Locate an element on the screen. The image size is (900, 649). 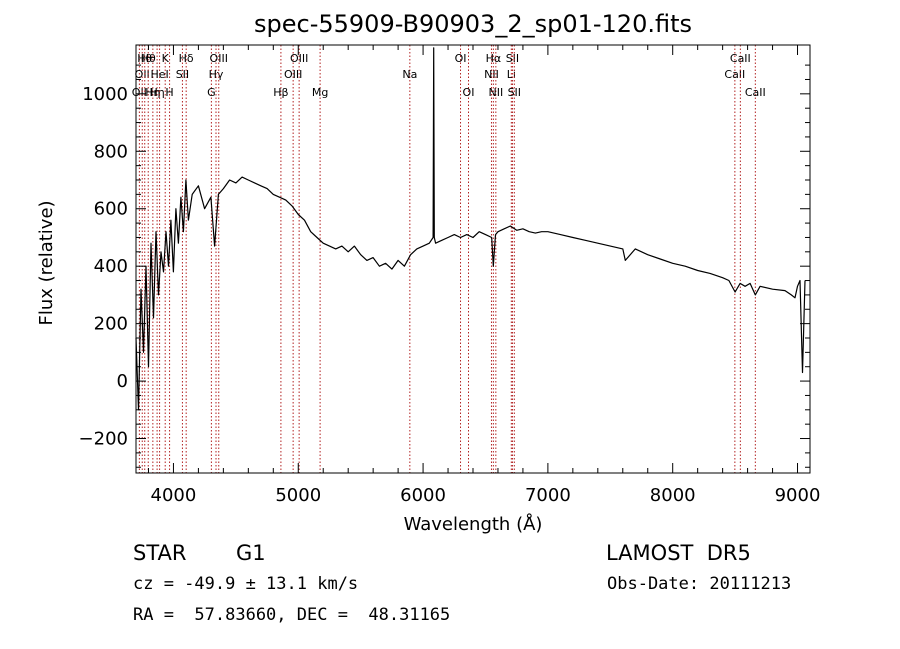
chart-title: spec-55909-B90903_2_sp01-120.fits is located at coordinates (473, 24).